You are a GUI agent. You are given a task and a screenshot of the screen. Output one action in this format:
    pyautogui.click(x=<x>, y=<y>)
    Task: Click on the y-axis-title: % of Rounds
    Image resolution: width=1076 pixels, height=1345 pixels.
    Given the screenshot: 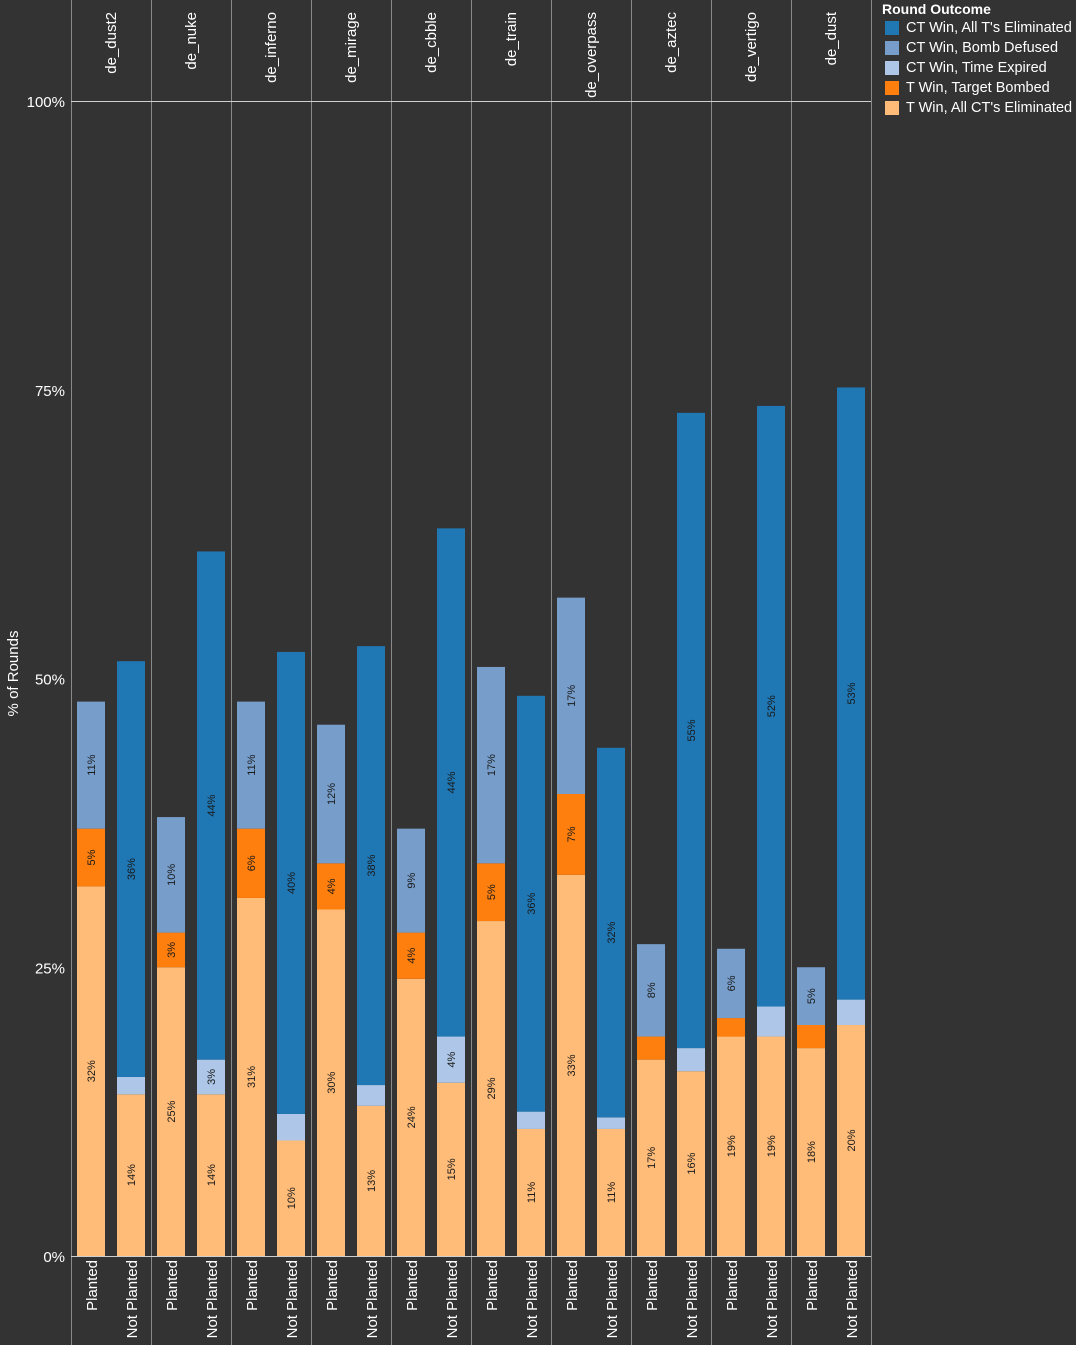 What is the action you would take?
    pyautogui.click(x=13, y=674)
    